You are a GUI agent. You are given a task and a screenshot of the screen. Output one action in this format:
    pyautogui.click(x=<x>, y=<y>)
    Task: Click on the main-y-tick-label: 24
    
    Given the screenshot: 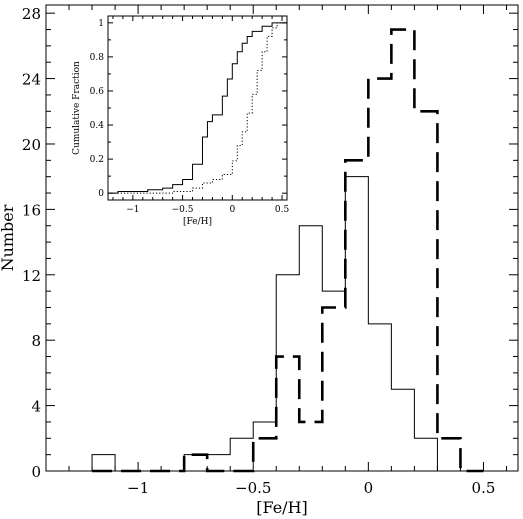 What is the action you would take?
    pyautogui.click(x=31, y=80)
    